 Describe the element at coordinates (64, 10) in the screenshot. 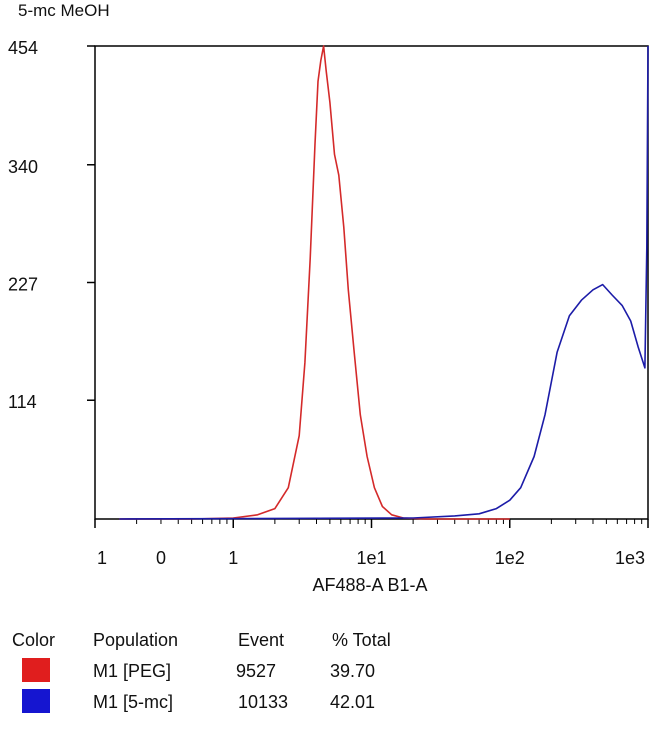

I see `chart-title: 5-mc MeOH` at that location.